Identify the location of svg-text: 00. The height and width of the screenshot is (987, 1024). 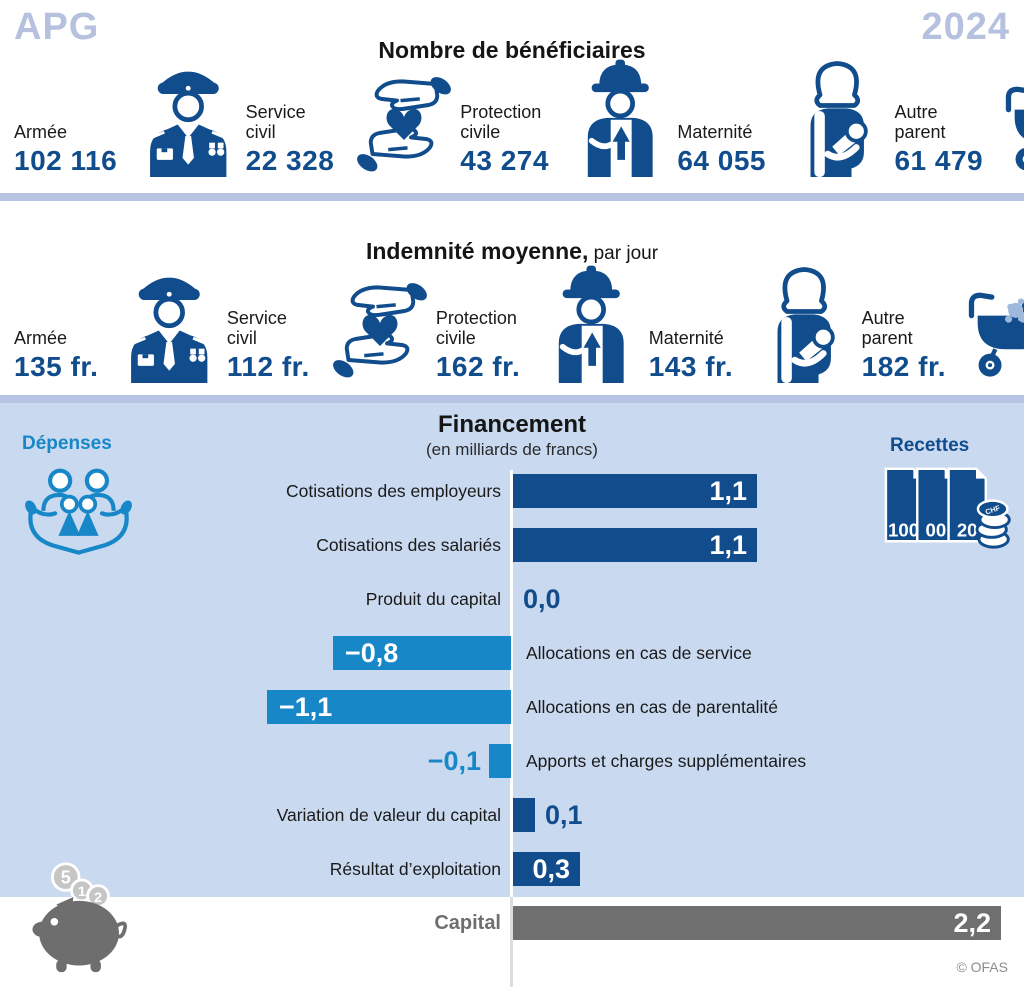
(936, 529).